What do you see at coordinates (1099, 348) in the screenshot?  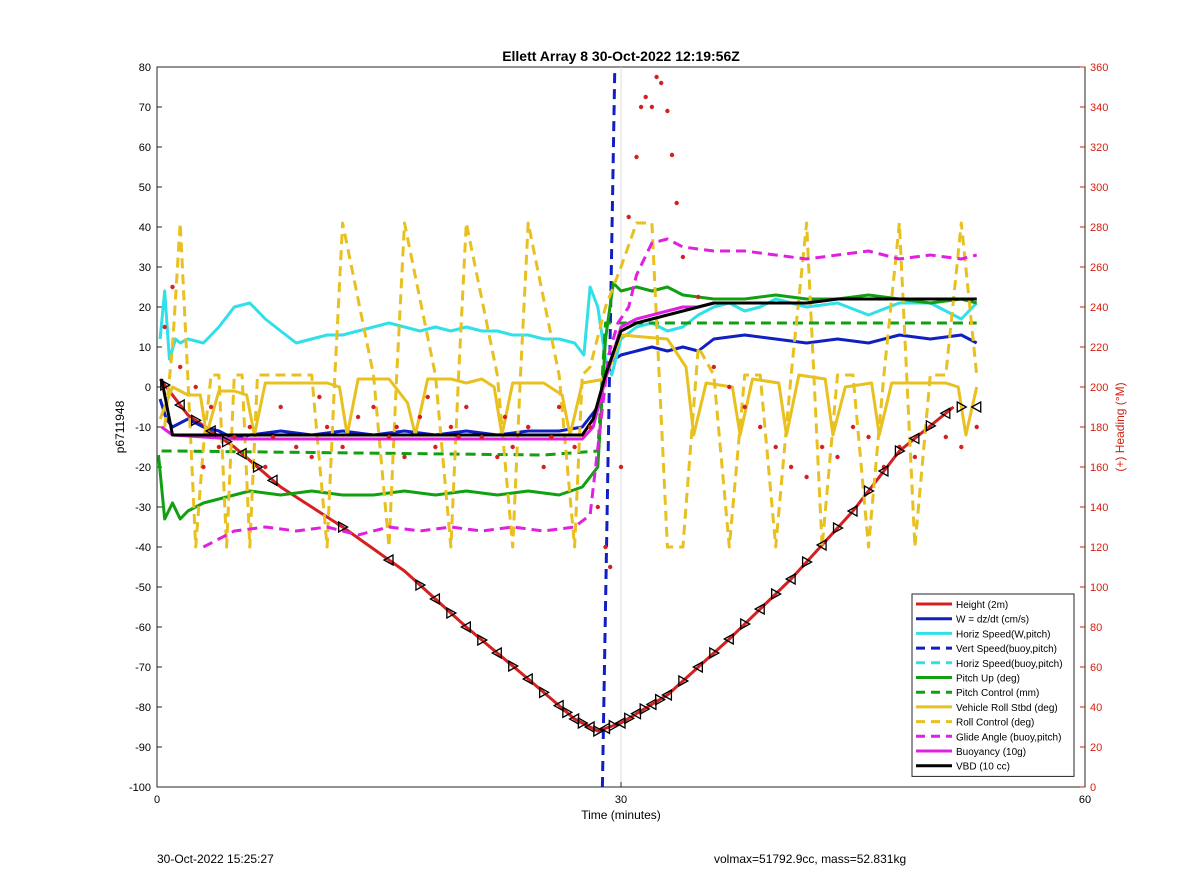 I see `y2-tick-label: 220` at bounding box center [1099, 348].